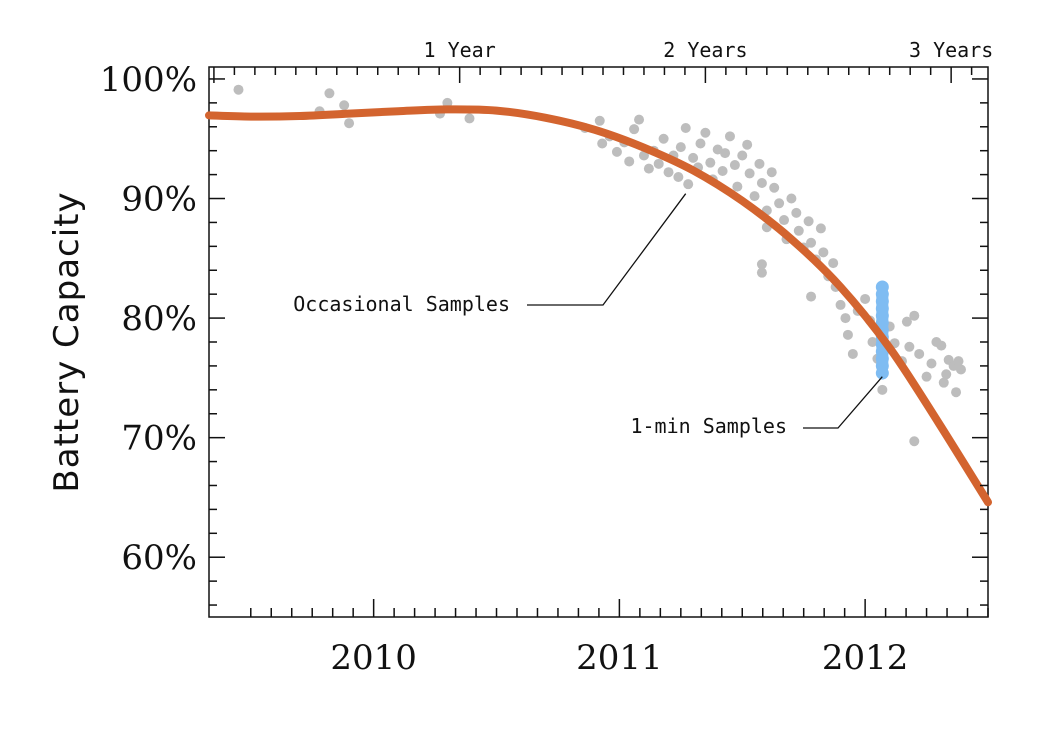 This screenshot has width=1050, height=750. Describe the element at coordinates (159, 319) in the screenshot. I see `y-tick-label: 80%` at that location.